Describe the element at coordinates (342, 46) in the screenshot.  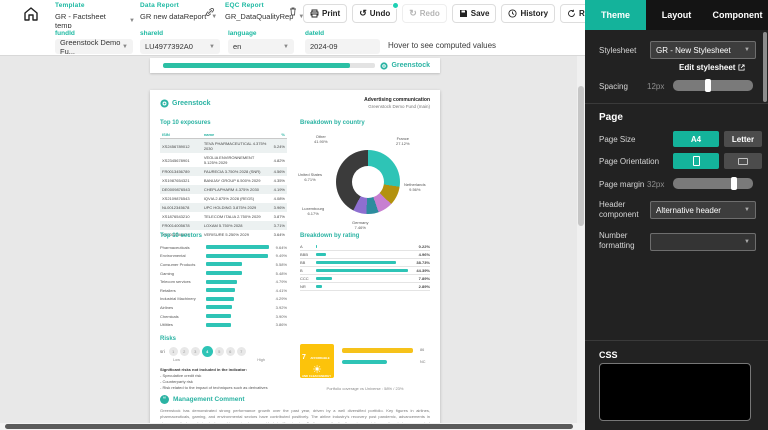
I see `dateid-input: 2024-09` at that location.